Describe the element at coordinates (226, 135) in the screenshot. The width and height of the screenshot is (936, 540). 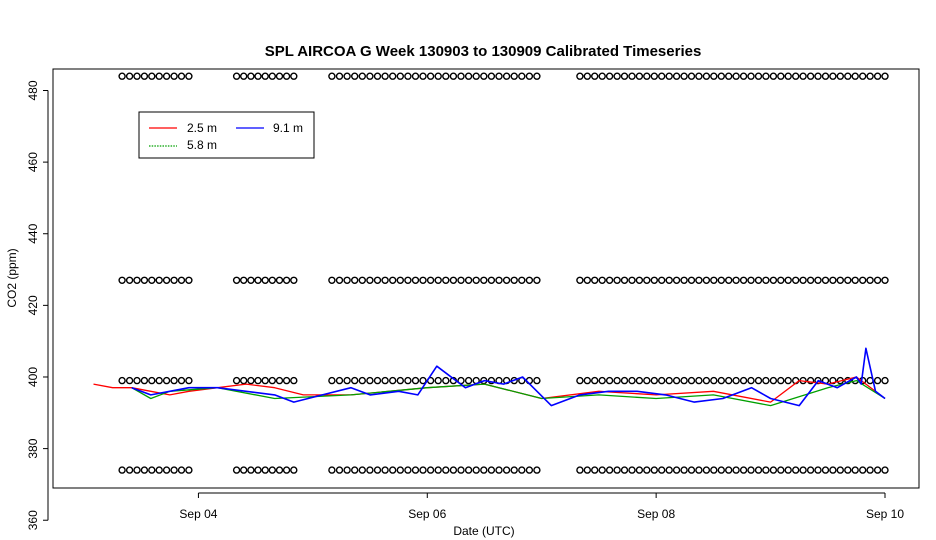
I see `legend-box` at that location.